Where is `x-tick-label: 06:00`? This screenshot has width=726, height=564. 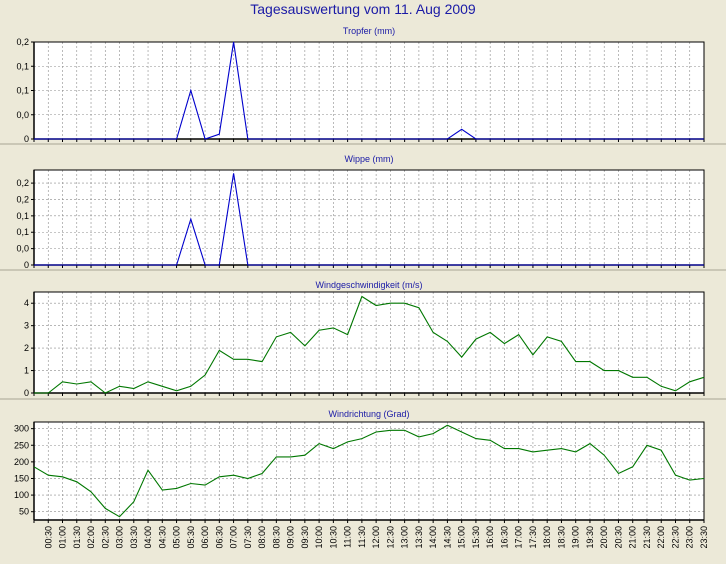 x-tick-label: 06:00 is located at coordinates (205, 537).